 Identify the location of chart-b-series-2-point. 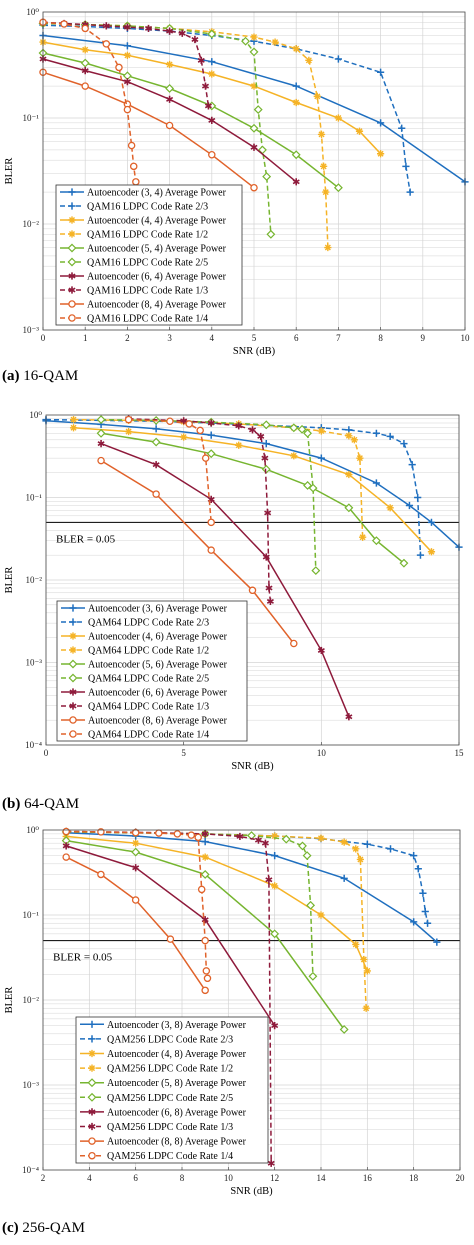
(294, 456).